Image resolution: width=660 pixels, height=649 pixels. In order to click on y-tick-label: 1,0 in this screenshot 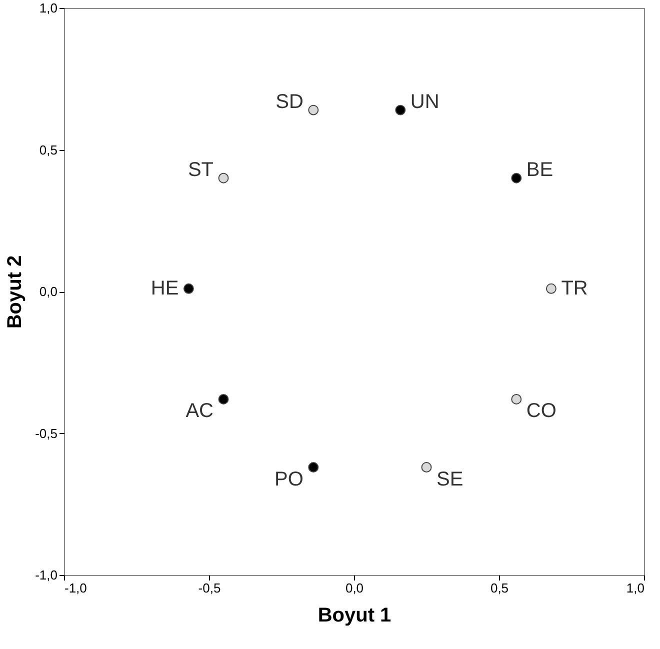, I will do `click(48, 8)`.